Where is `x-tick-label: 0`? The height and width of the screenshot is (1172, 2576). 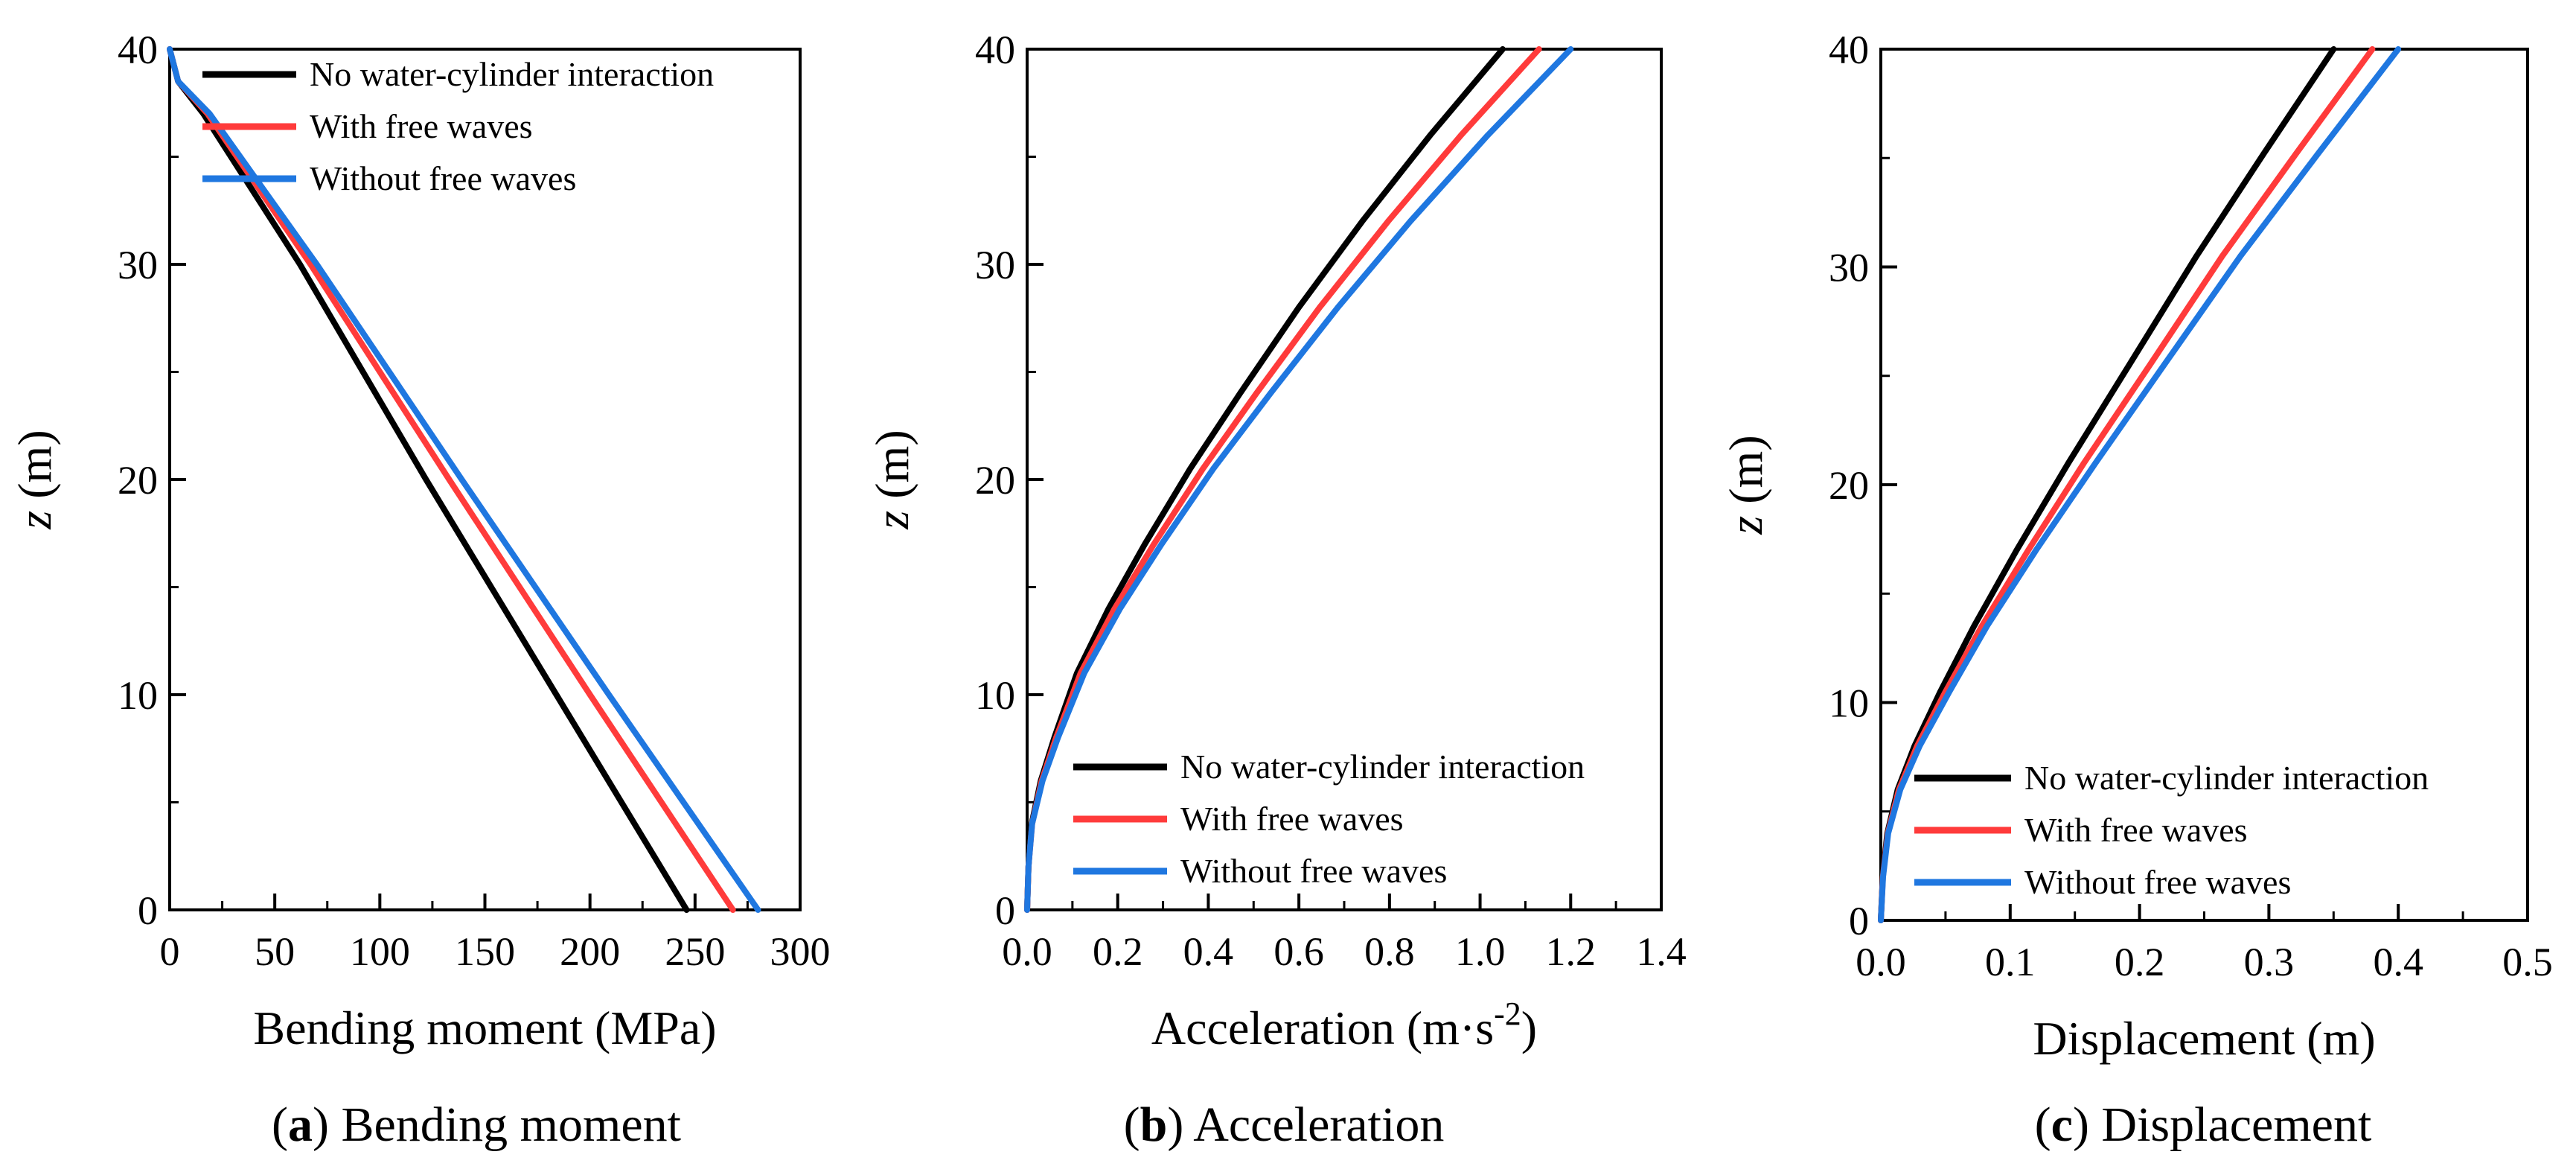 x-tick-label: 0 is located at coordinates (170, 952).